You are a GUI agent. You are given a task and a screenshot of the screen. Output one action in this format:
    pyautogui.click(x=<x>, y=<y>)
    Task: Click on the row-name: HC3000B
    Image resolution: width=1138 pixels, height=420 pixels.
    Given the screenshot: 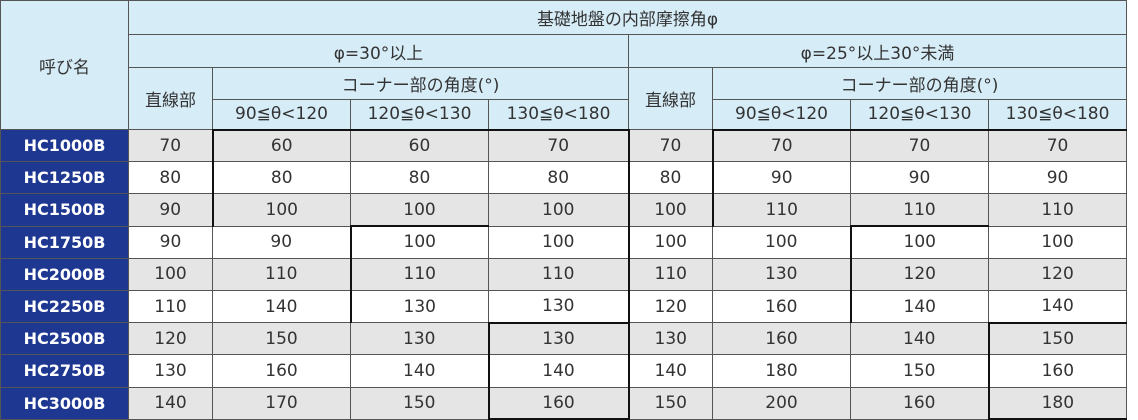 What is the action you would take?
    pyautogui.click(x=64, y=403)
    